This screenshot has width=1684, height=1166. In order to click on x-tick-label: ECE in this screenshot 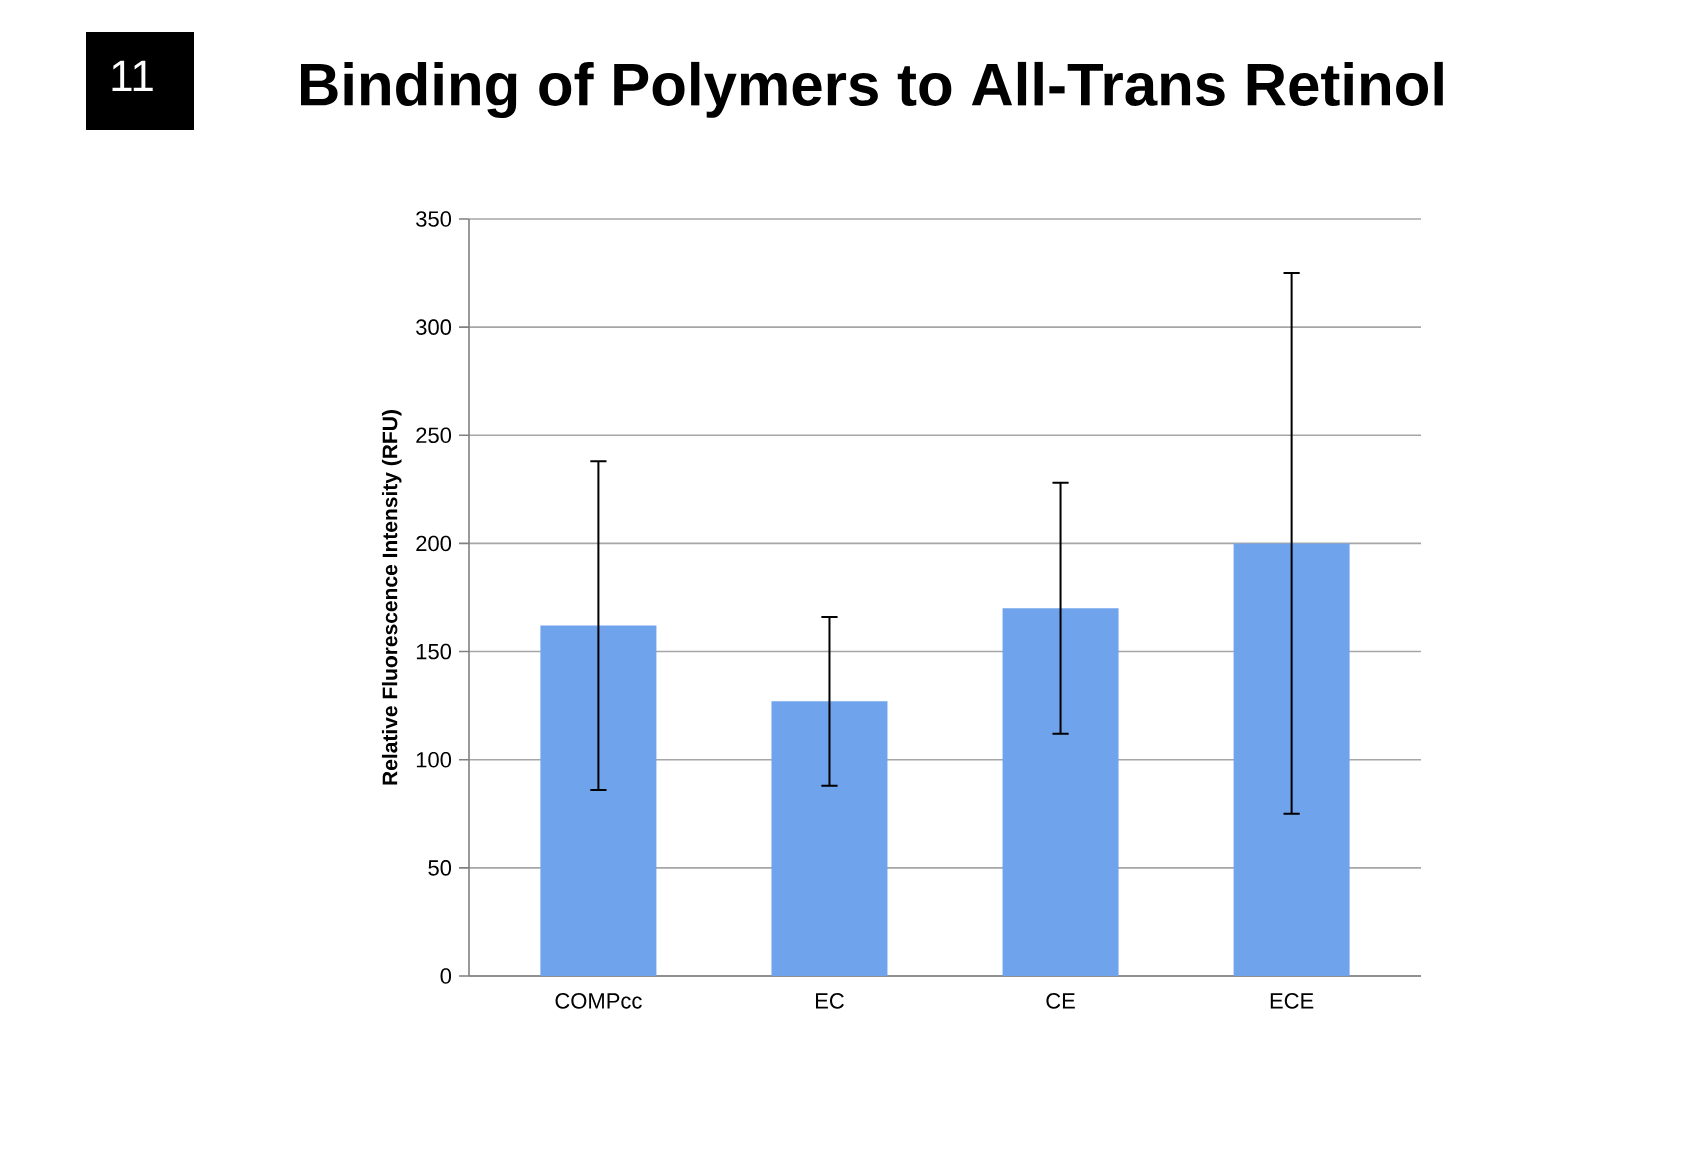, I will do `click(1292, 1001)`.